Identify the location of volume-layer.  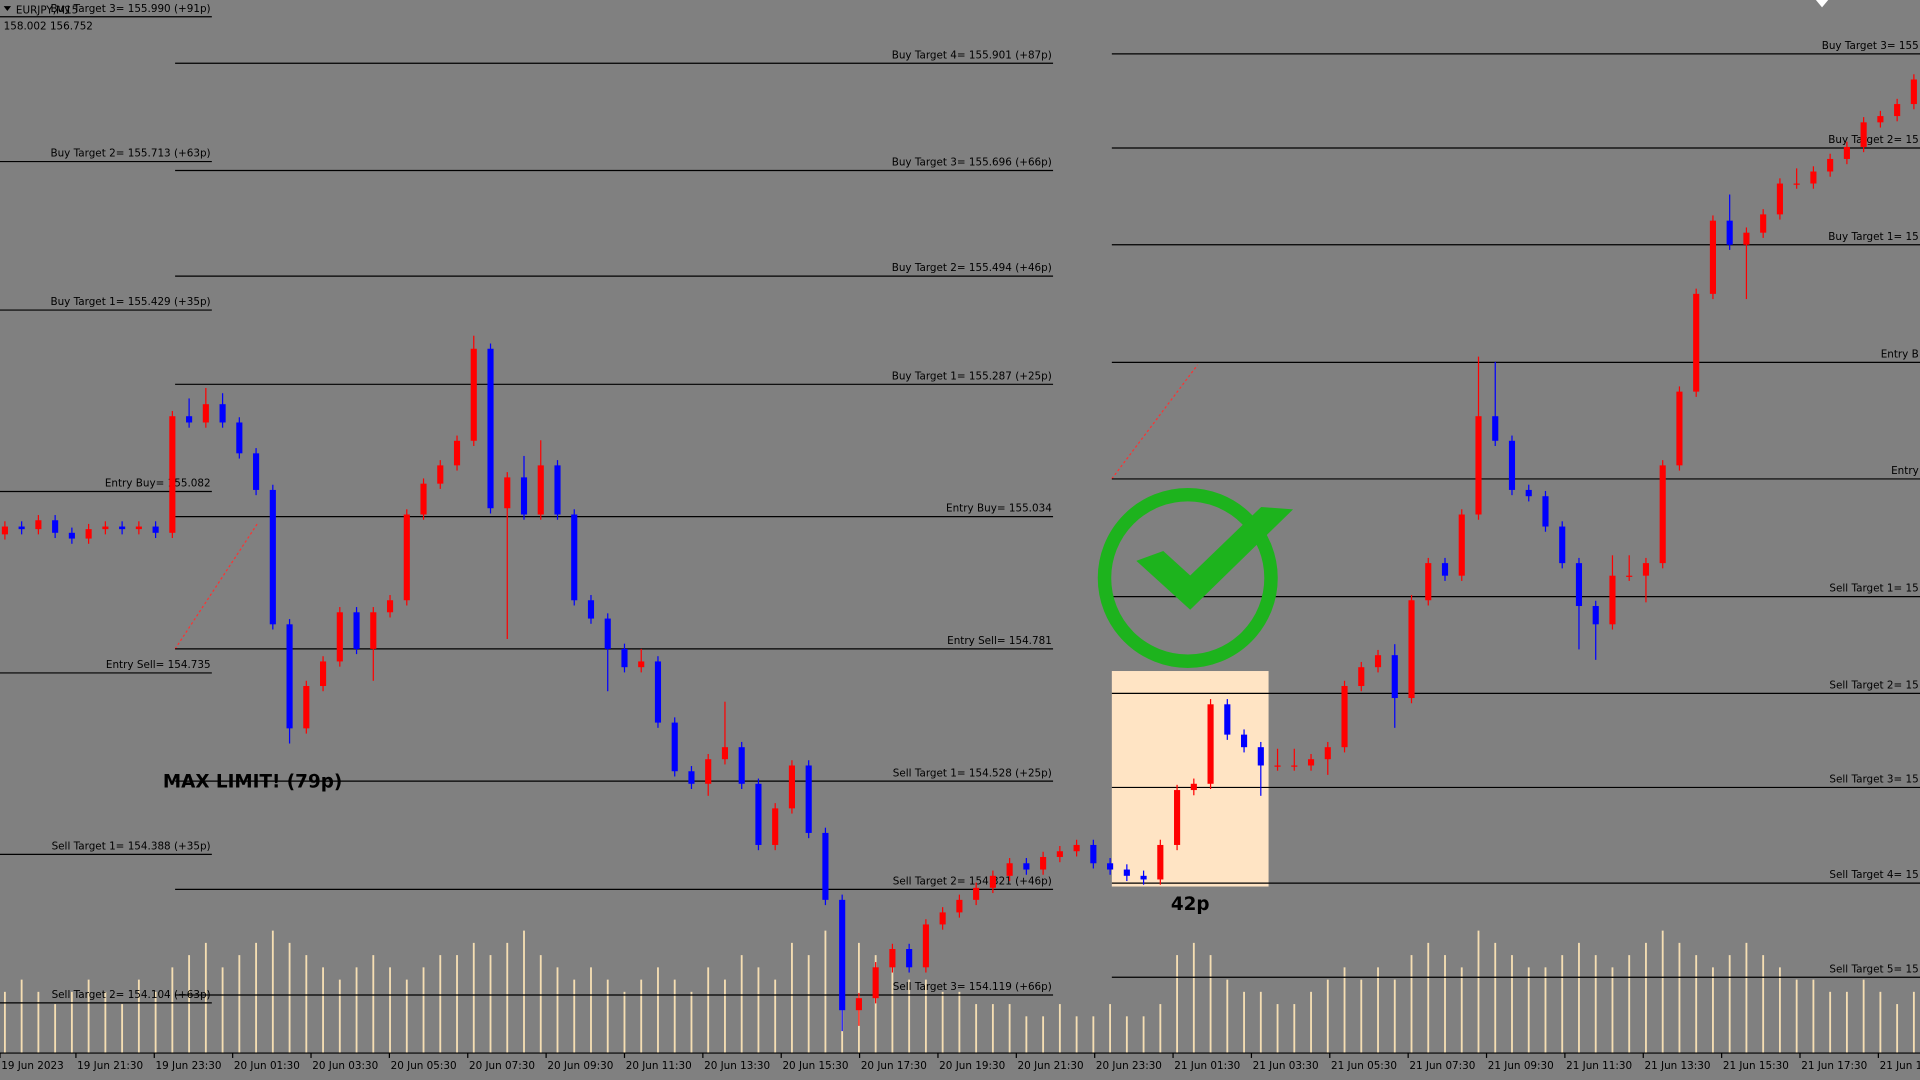
(959, 986).